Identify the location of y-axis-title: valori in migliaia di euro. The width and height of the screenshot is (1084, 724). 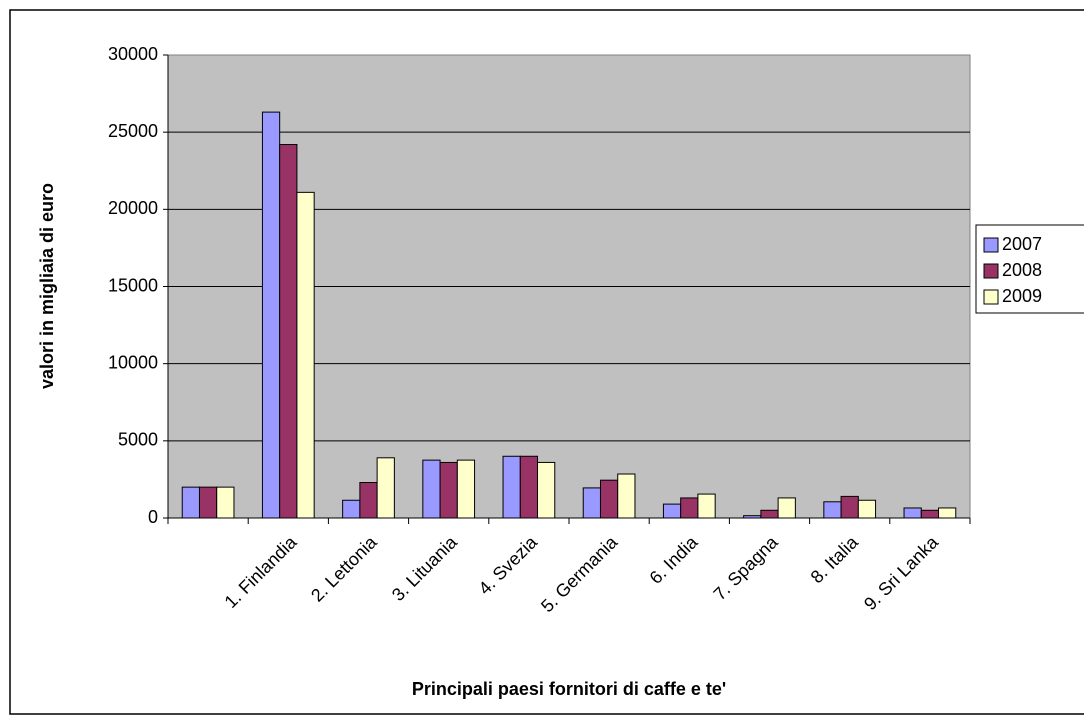
(47, 286).